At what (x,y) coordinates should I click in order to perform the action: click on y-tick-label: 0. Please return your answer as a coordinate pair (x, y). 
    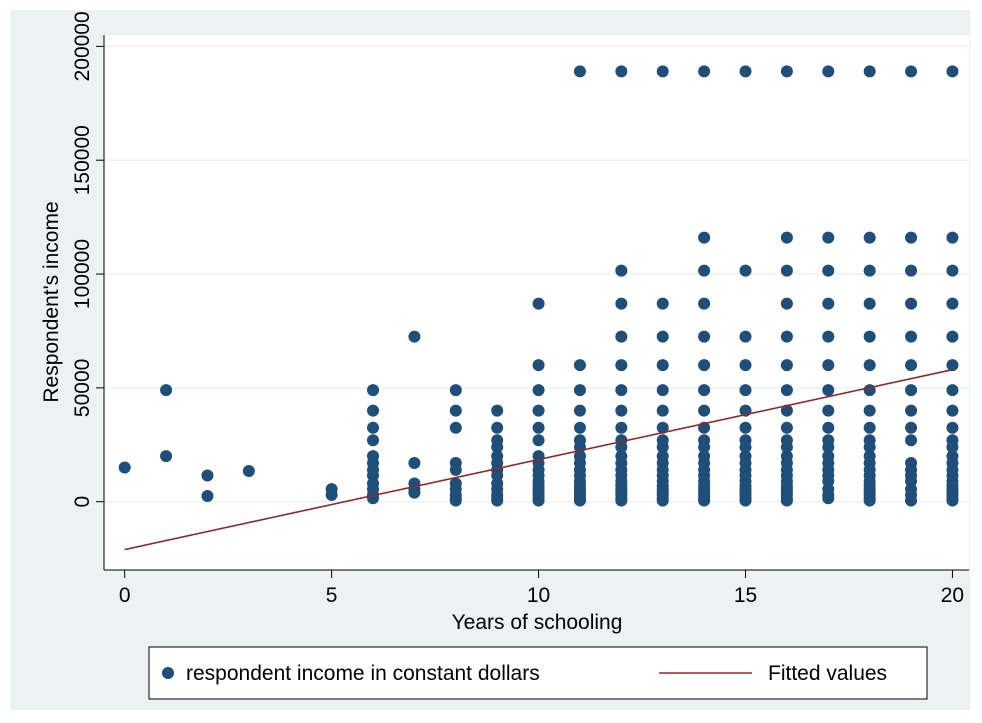
    Looking at the image, I should click on (82, 502).